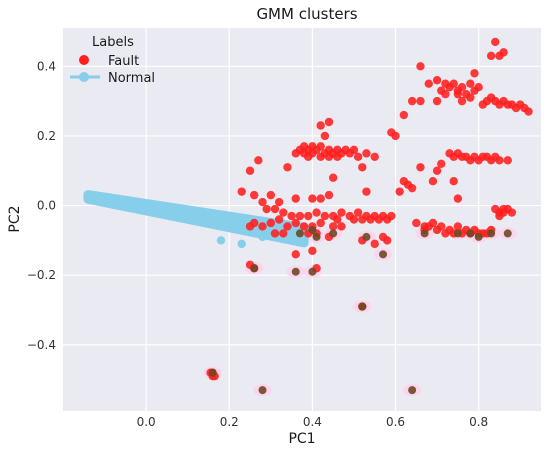 The height and width of the screenshot is (452, 550). I want to click on y-tick-label: 0.2, so click(46, 136).